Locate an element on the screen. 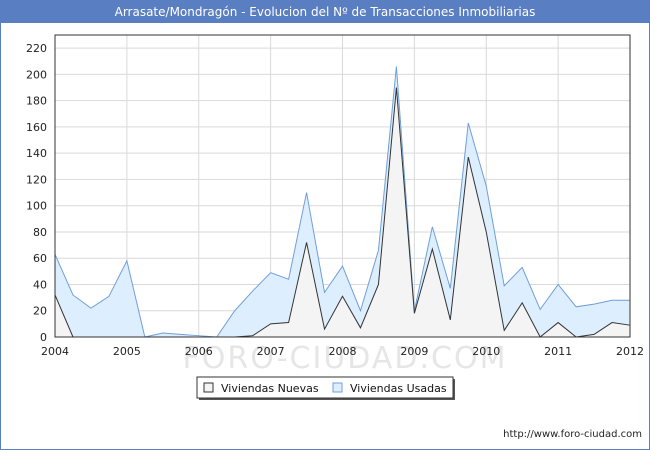  y-tick-label: 100 is located at coordinates (36, 206).